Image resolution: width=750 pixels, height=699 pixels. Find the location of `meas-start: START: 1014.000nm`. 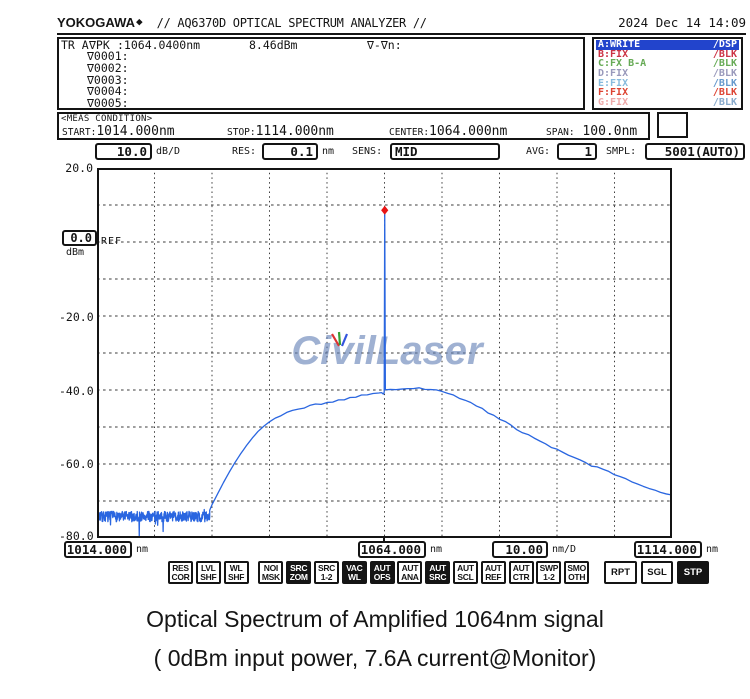

meas-start: START: 1014.000nm is located at coordinates (118, 131).